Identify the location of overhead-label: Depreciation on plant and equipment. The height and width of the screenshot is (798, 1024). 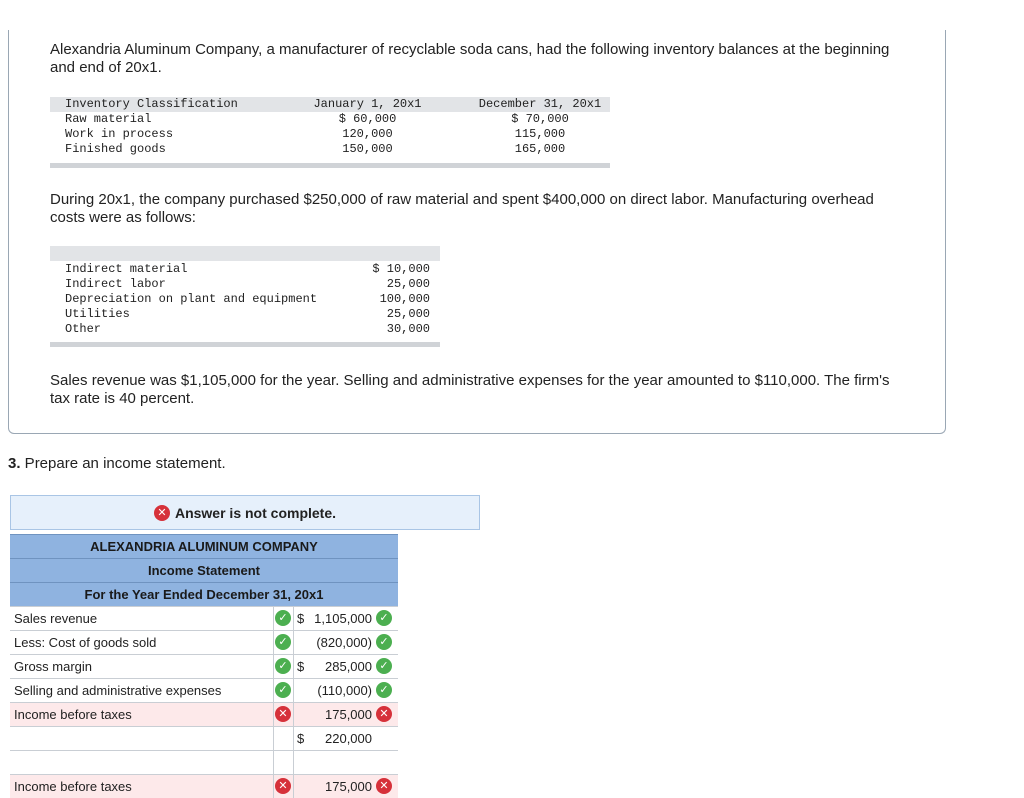
(191, 299).